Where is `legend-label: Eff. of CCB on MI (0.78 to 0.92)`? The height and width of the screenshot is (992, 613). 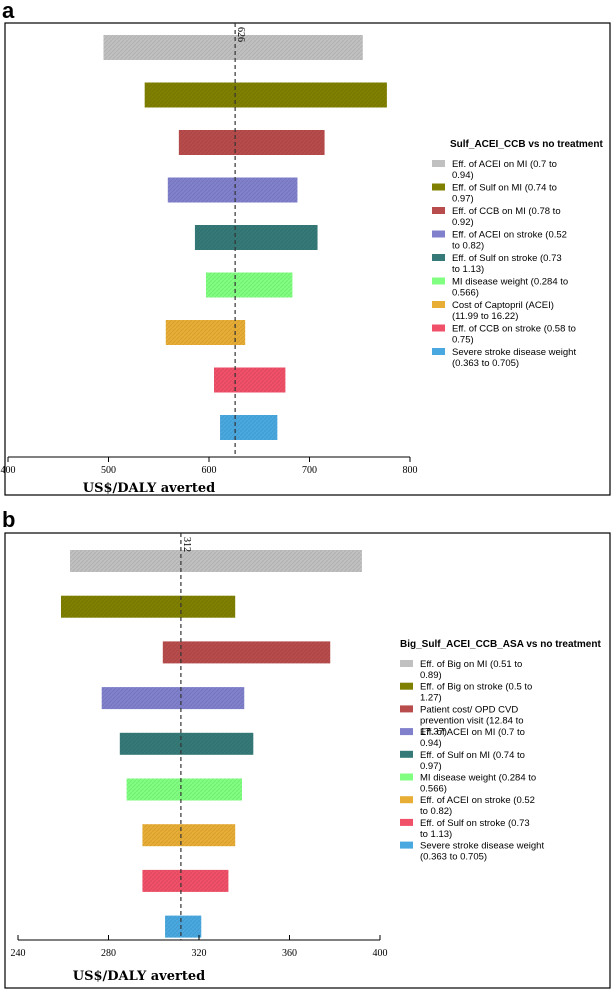 legend-label: Eff. of CCB on MI (0.78 to 0.92) is located at coordinates (506, 217).